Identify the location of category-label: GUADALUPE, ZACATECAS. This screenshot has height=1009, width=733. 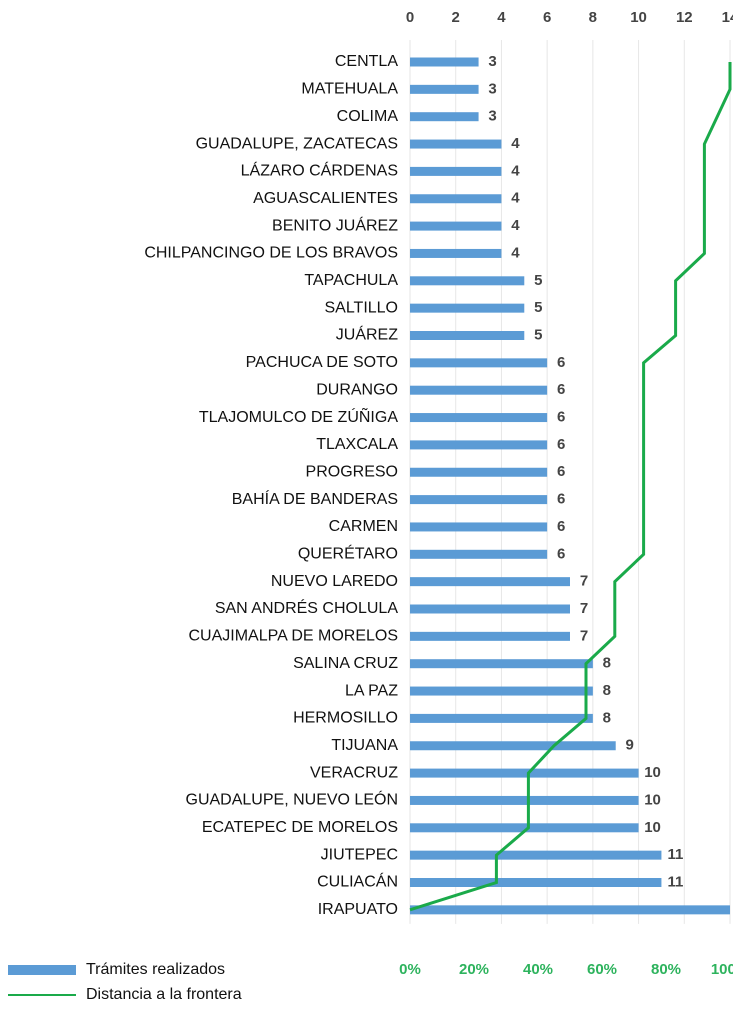
(297, 143).